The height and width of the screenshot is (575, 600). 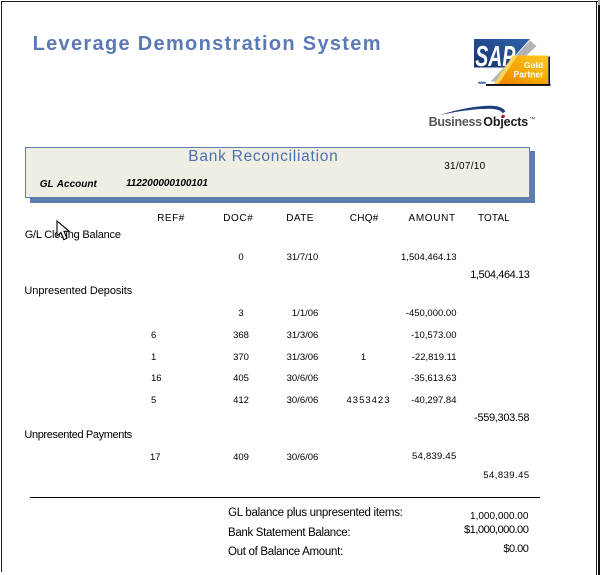 I want to click on svg-text: Business, so click(x=456, y=122).